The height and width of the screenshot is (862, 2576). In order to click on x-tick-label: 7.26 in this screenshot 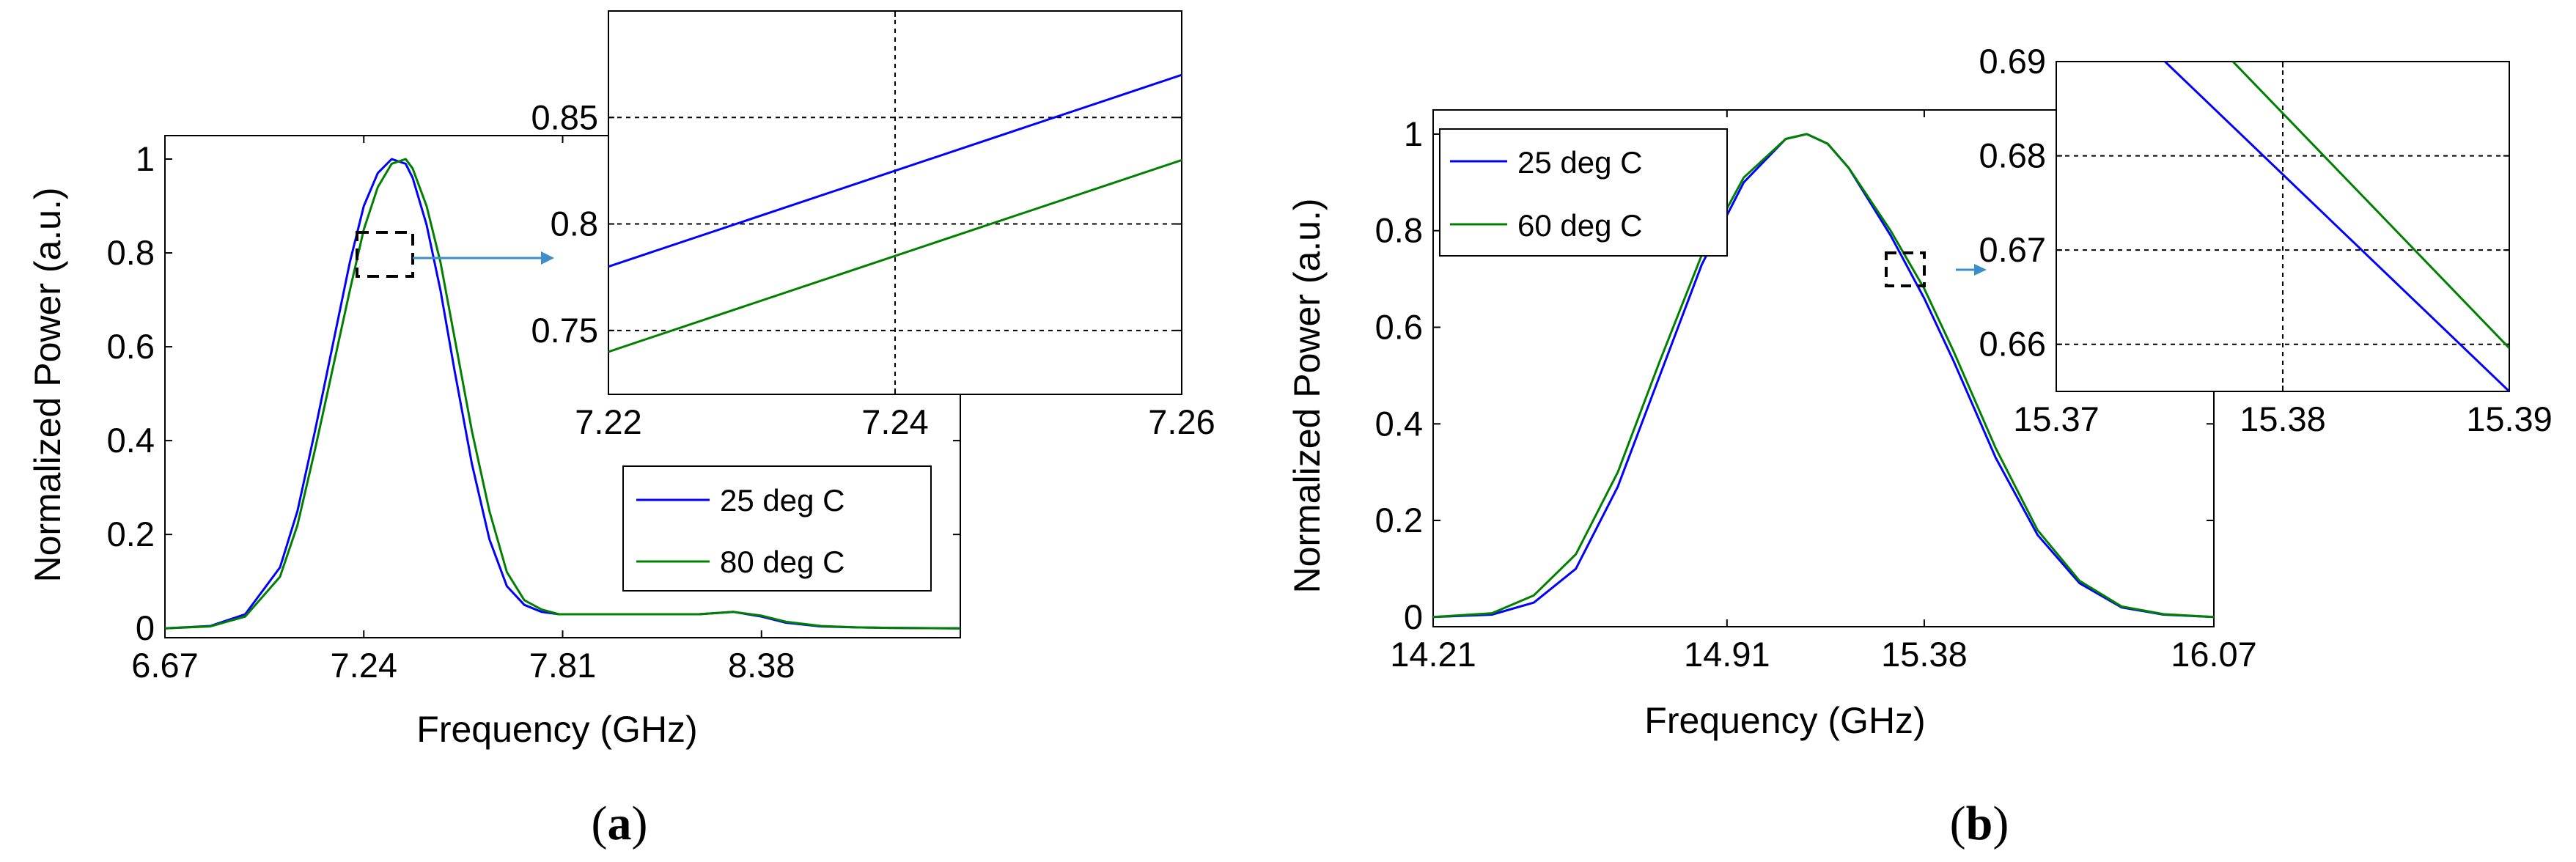, I will do `click(1181, 421)`.